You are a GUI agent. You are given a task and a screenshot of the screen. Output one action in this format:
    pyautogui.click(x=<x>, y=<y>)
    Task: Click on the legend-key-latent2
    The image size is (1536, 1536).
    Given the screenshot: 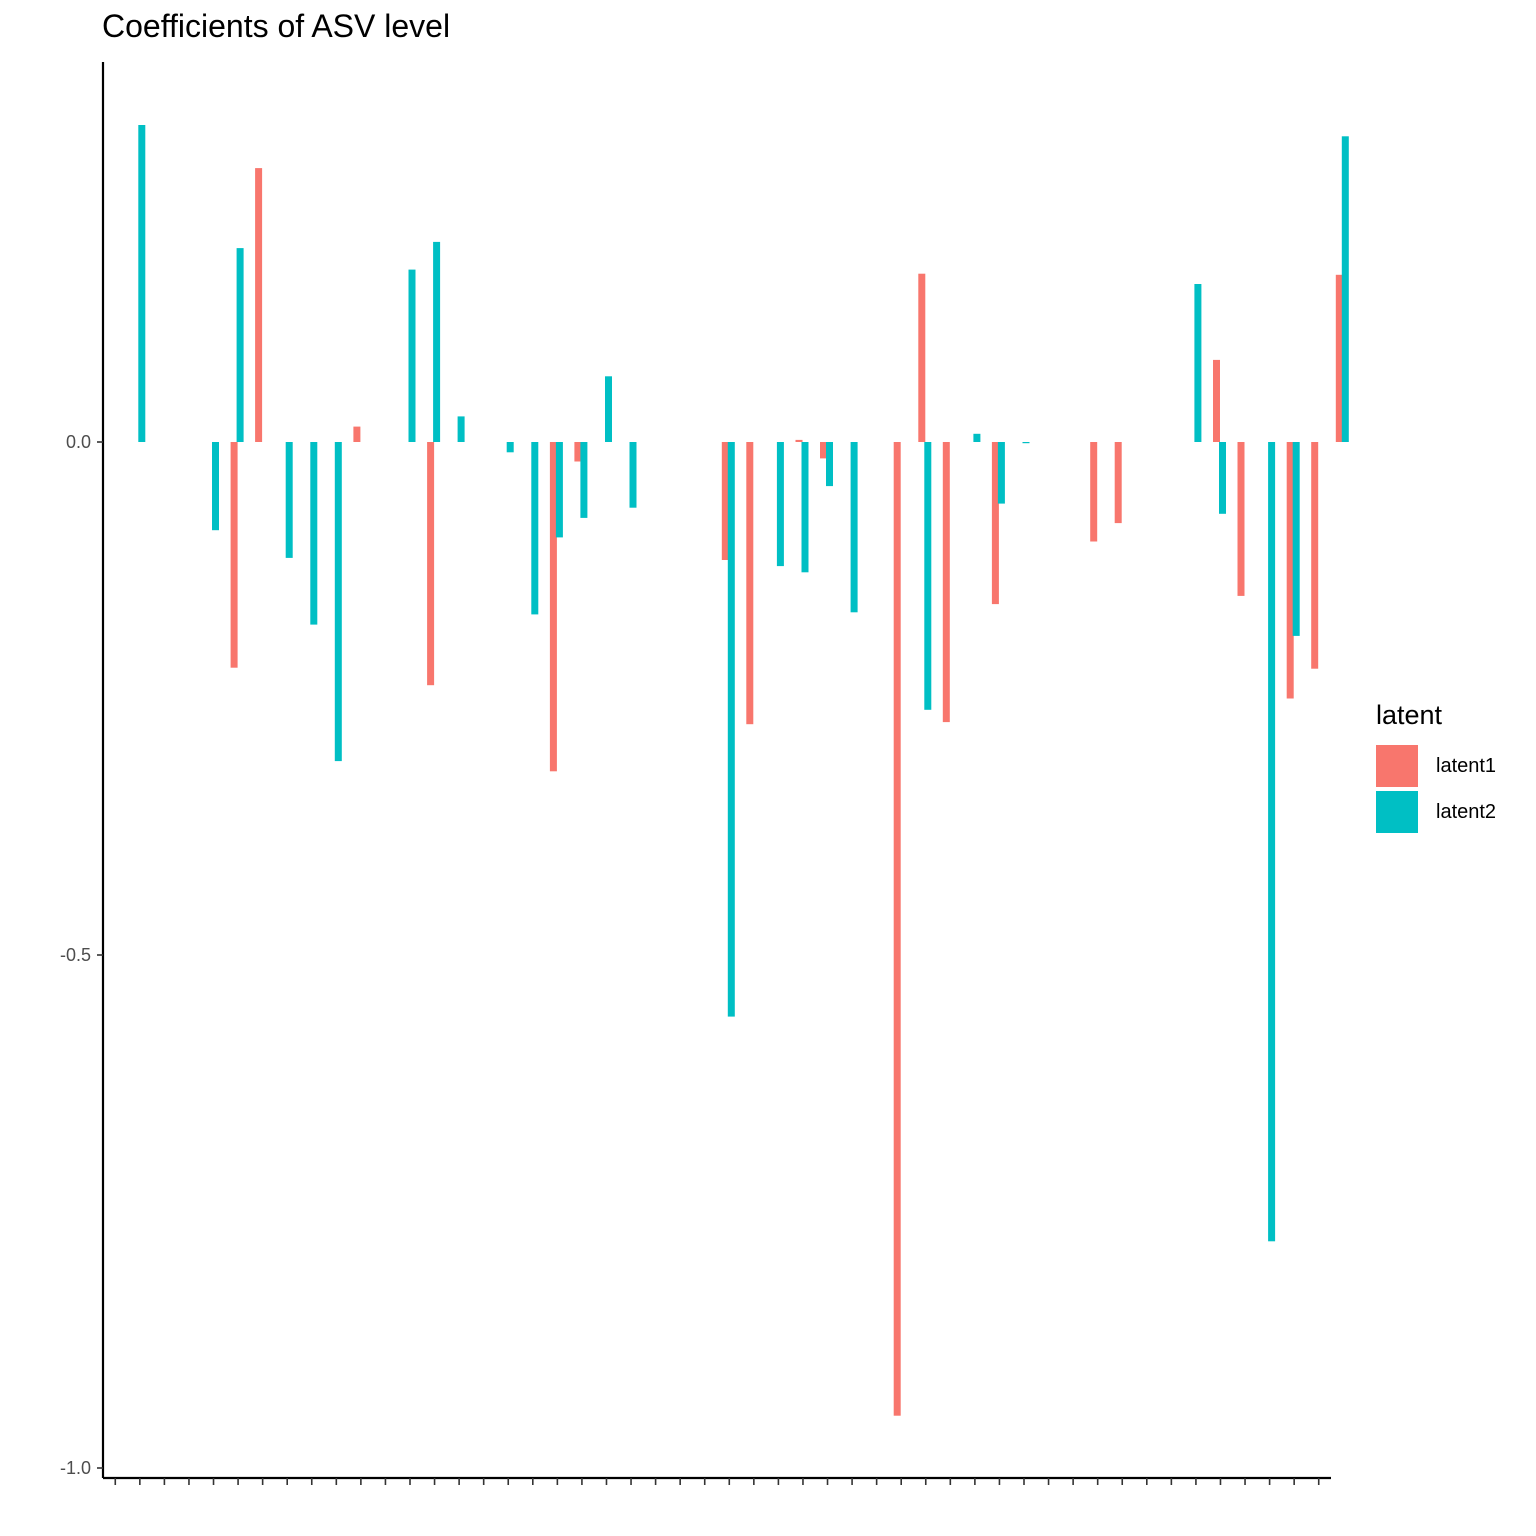 What is the action you would take?
    pyautogui.click(x=1397, y=812)
    